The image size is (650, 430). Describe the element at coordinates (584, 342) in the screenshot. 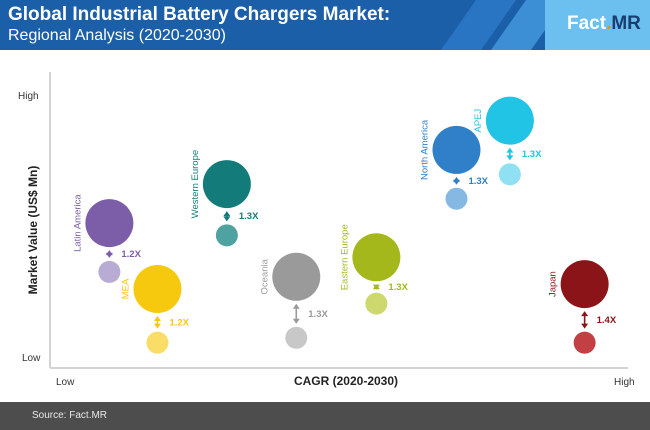

I see `bubble-current-japan` at that location.